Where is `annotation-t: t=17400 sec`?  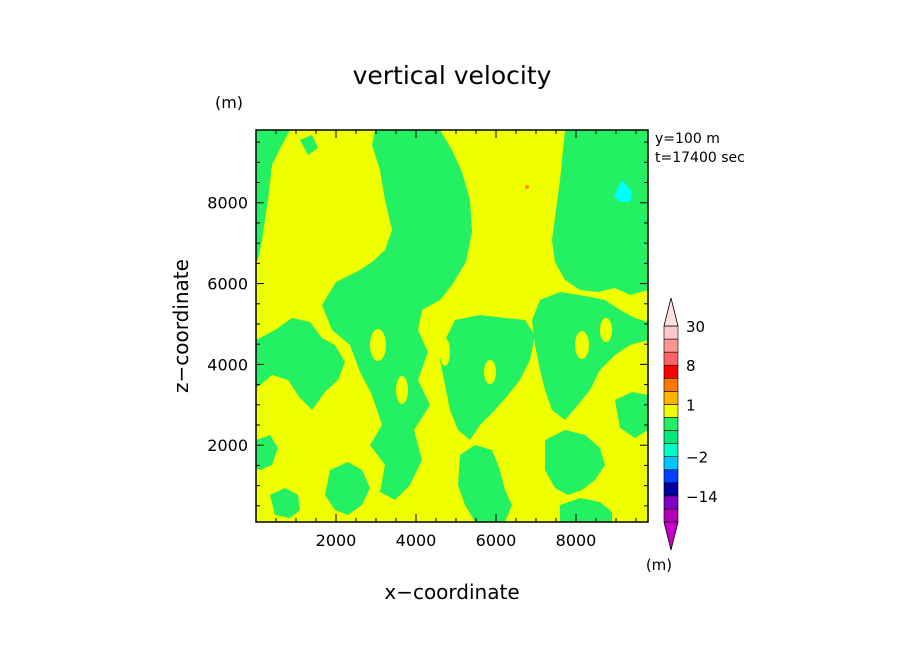
annotation-t: t=17400 sec is located at coordinates (700, 158).